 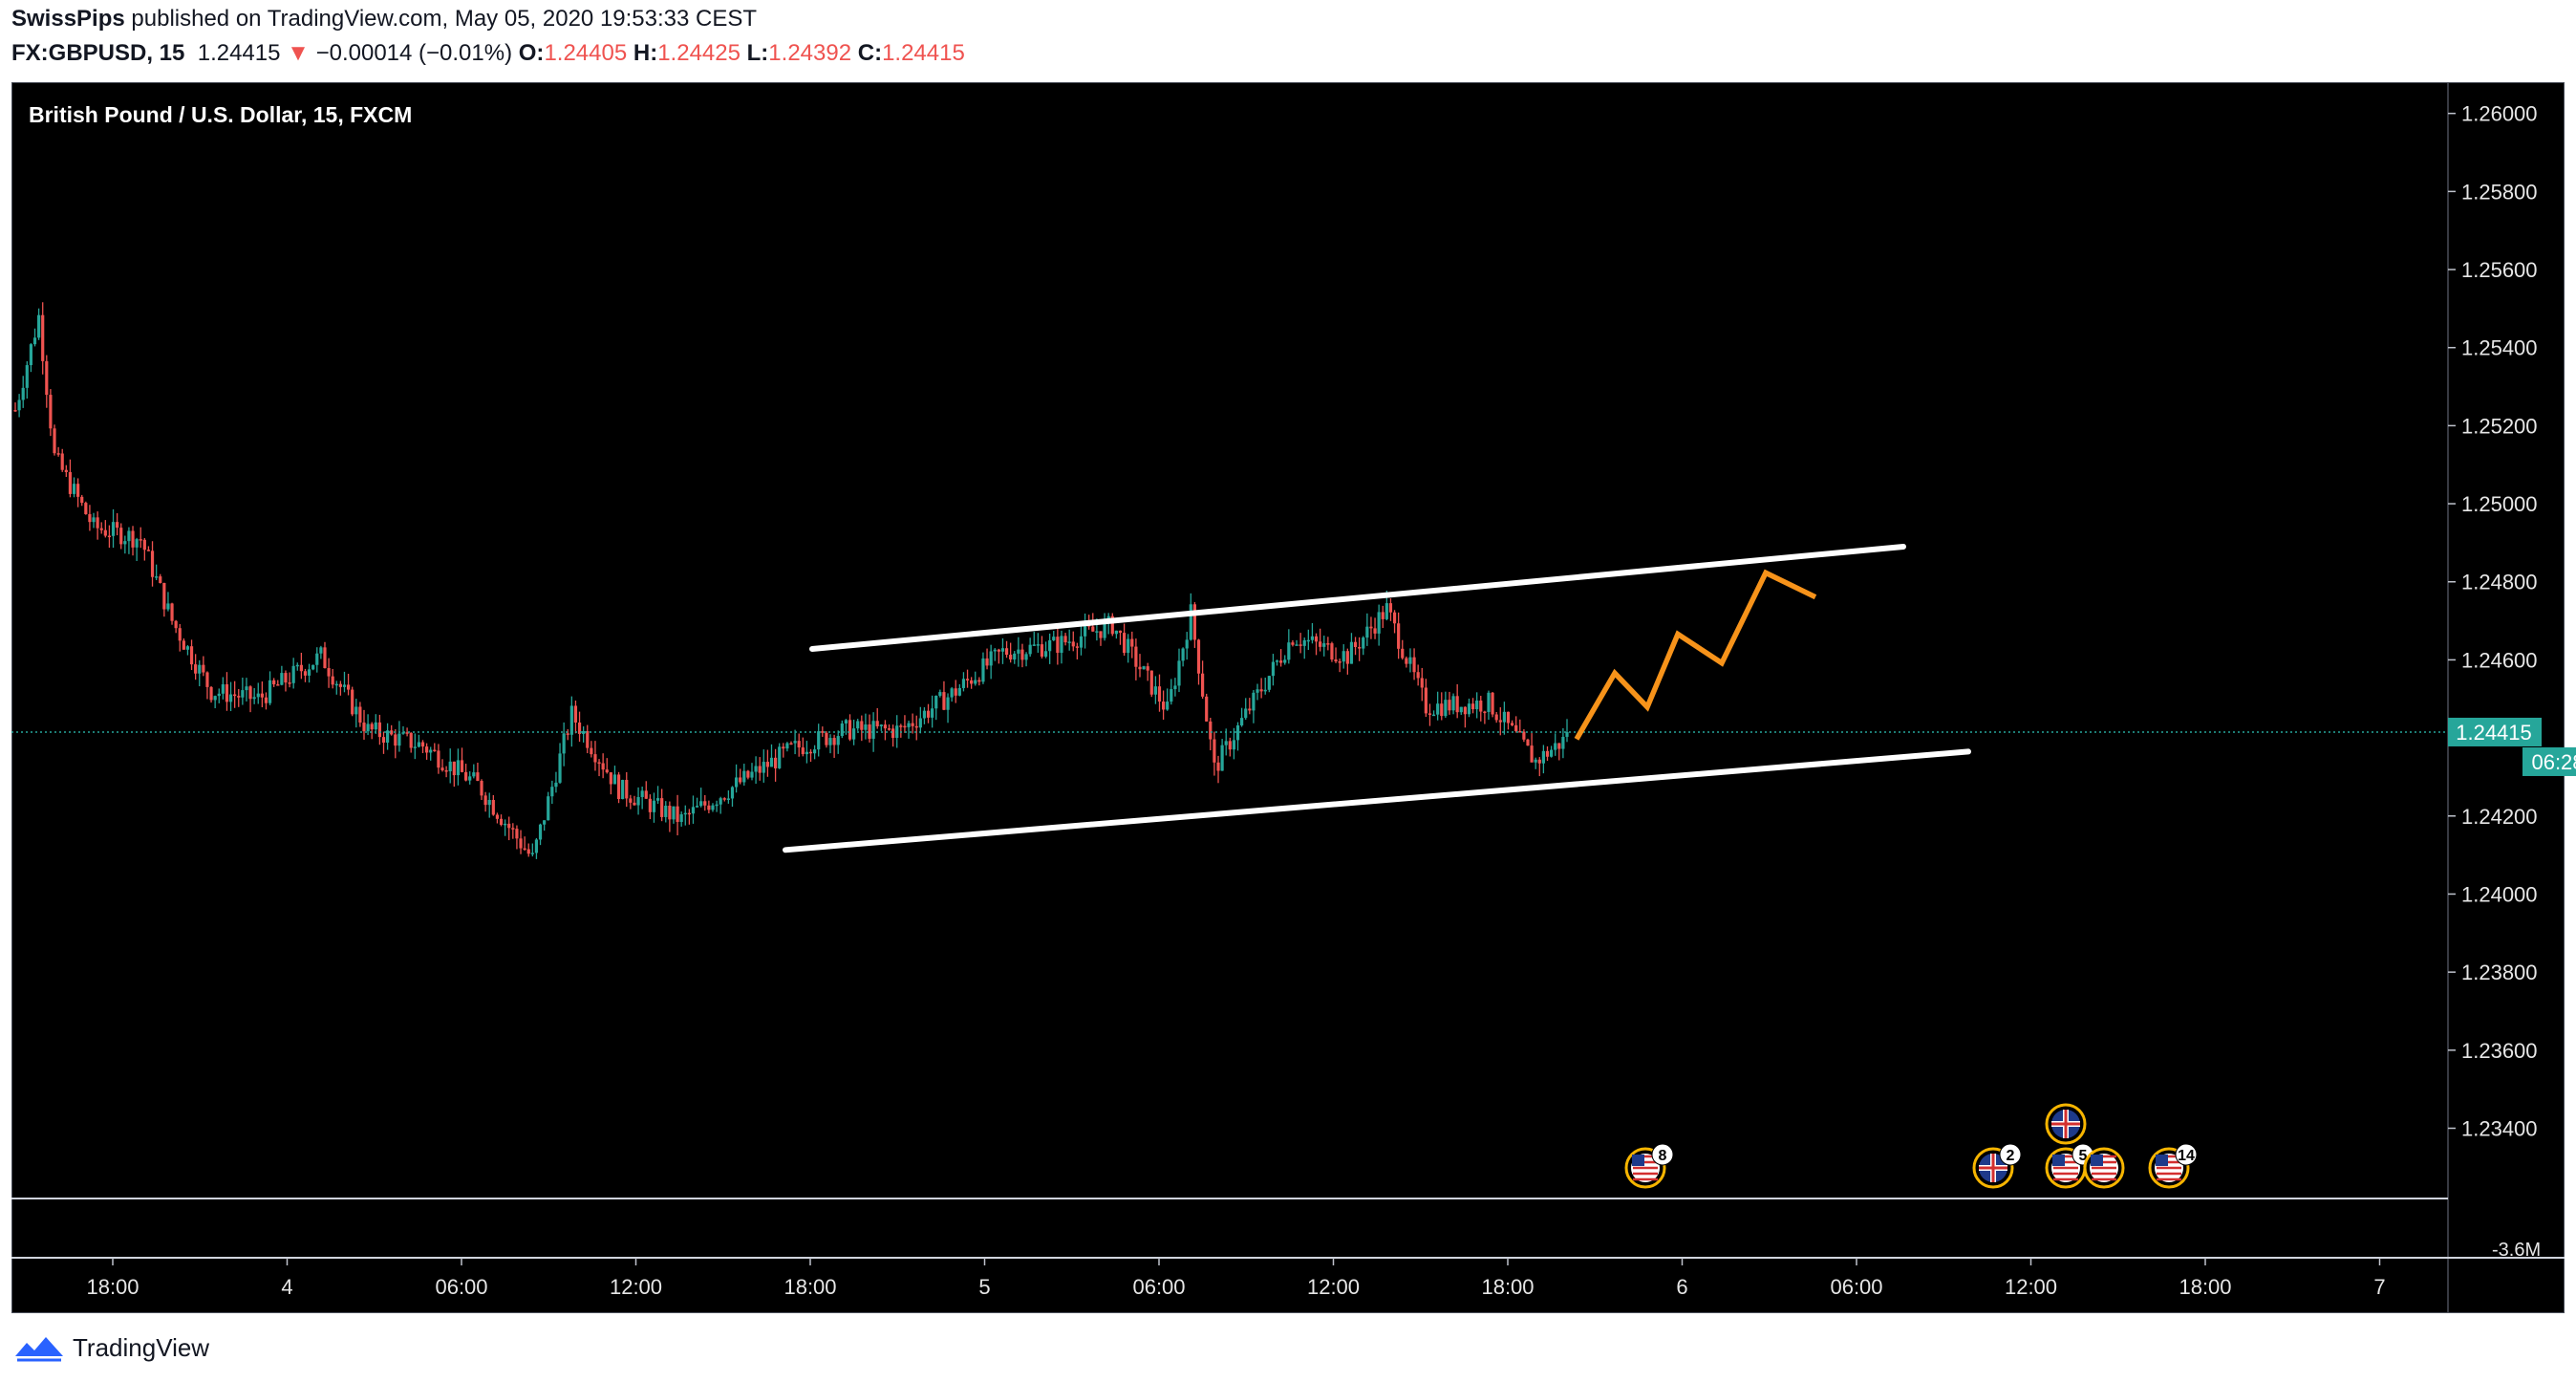 What do you see at coordinates (2499, 894) in the screenshot?
I see `price-tick-label: 1.24000` at bounding box center [2499, 894].